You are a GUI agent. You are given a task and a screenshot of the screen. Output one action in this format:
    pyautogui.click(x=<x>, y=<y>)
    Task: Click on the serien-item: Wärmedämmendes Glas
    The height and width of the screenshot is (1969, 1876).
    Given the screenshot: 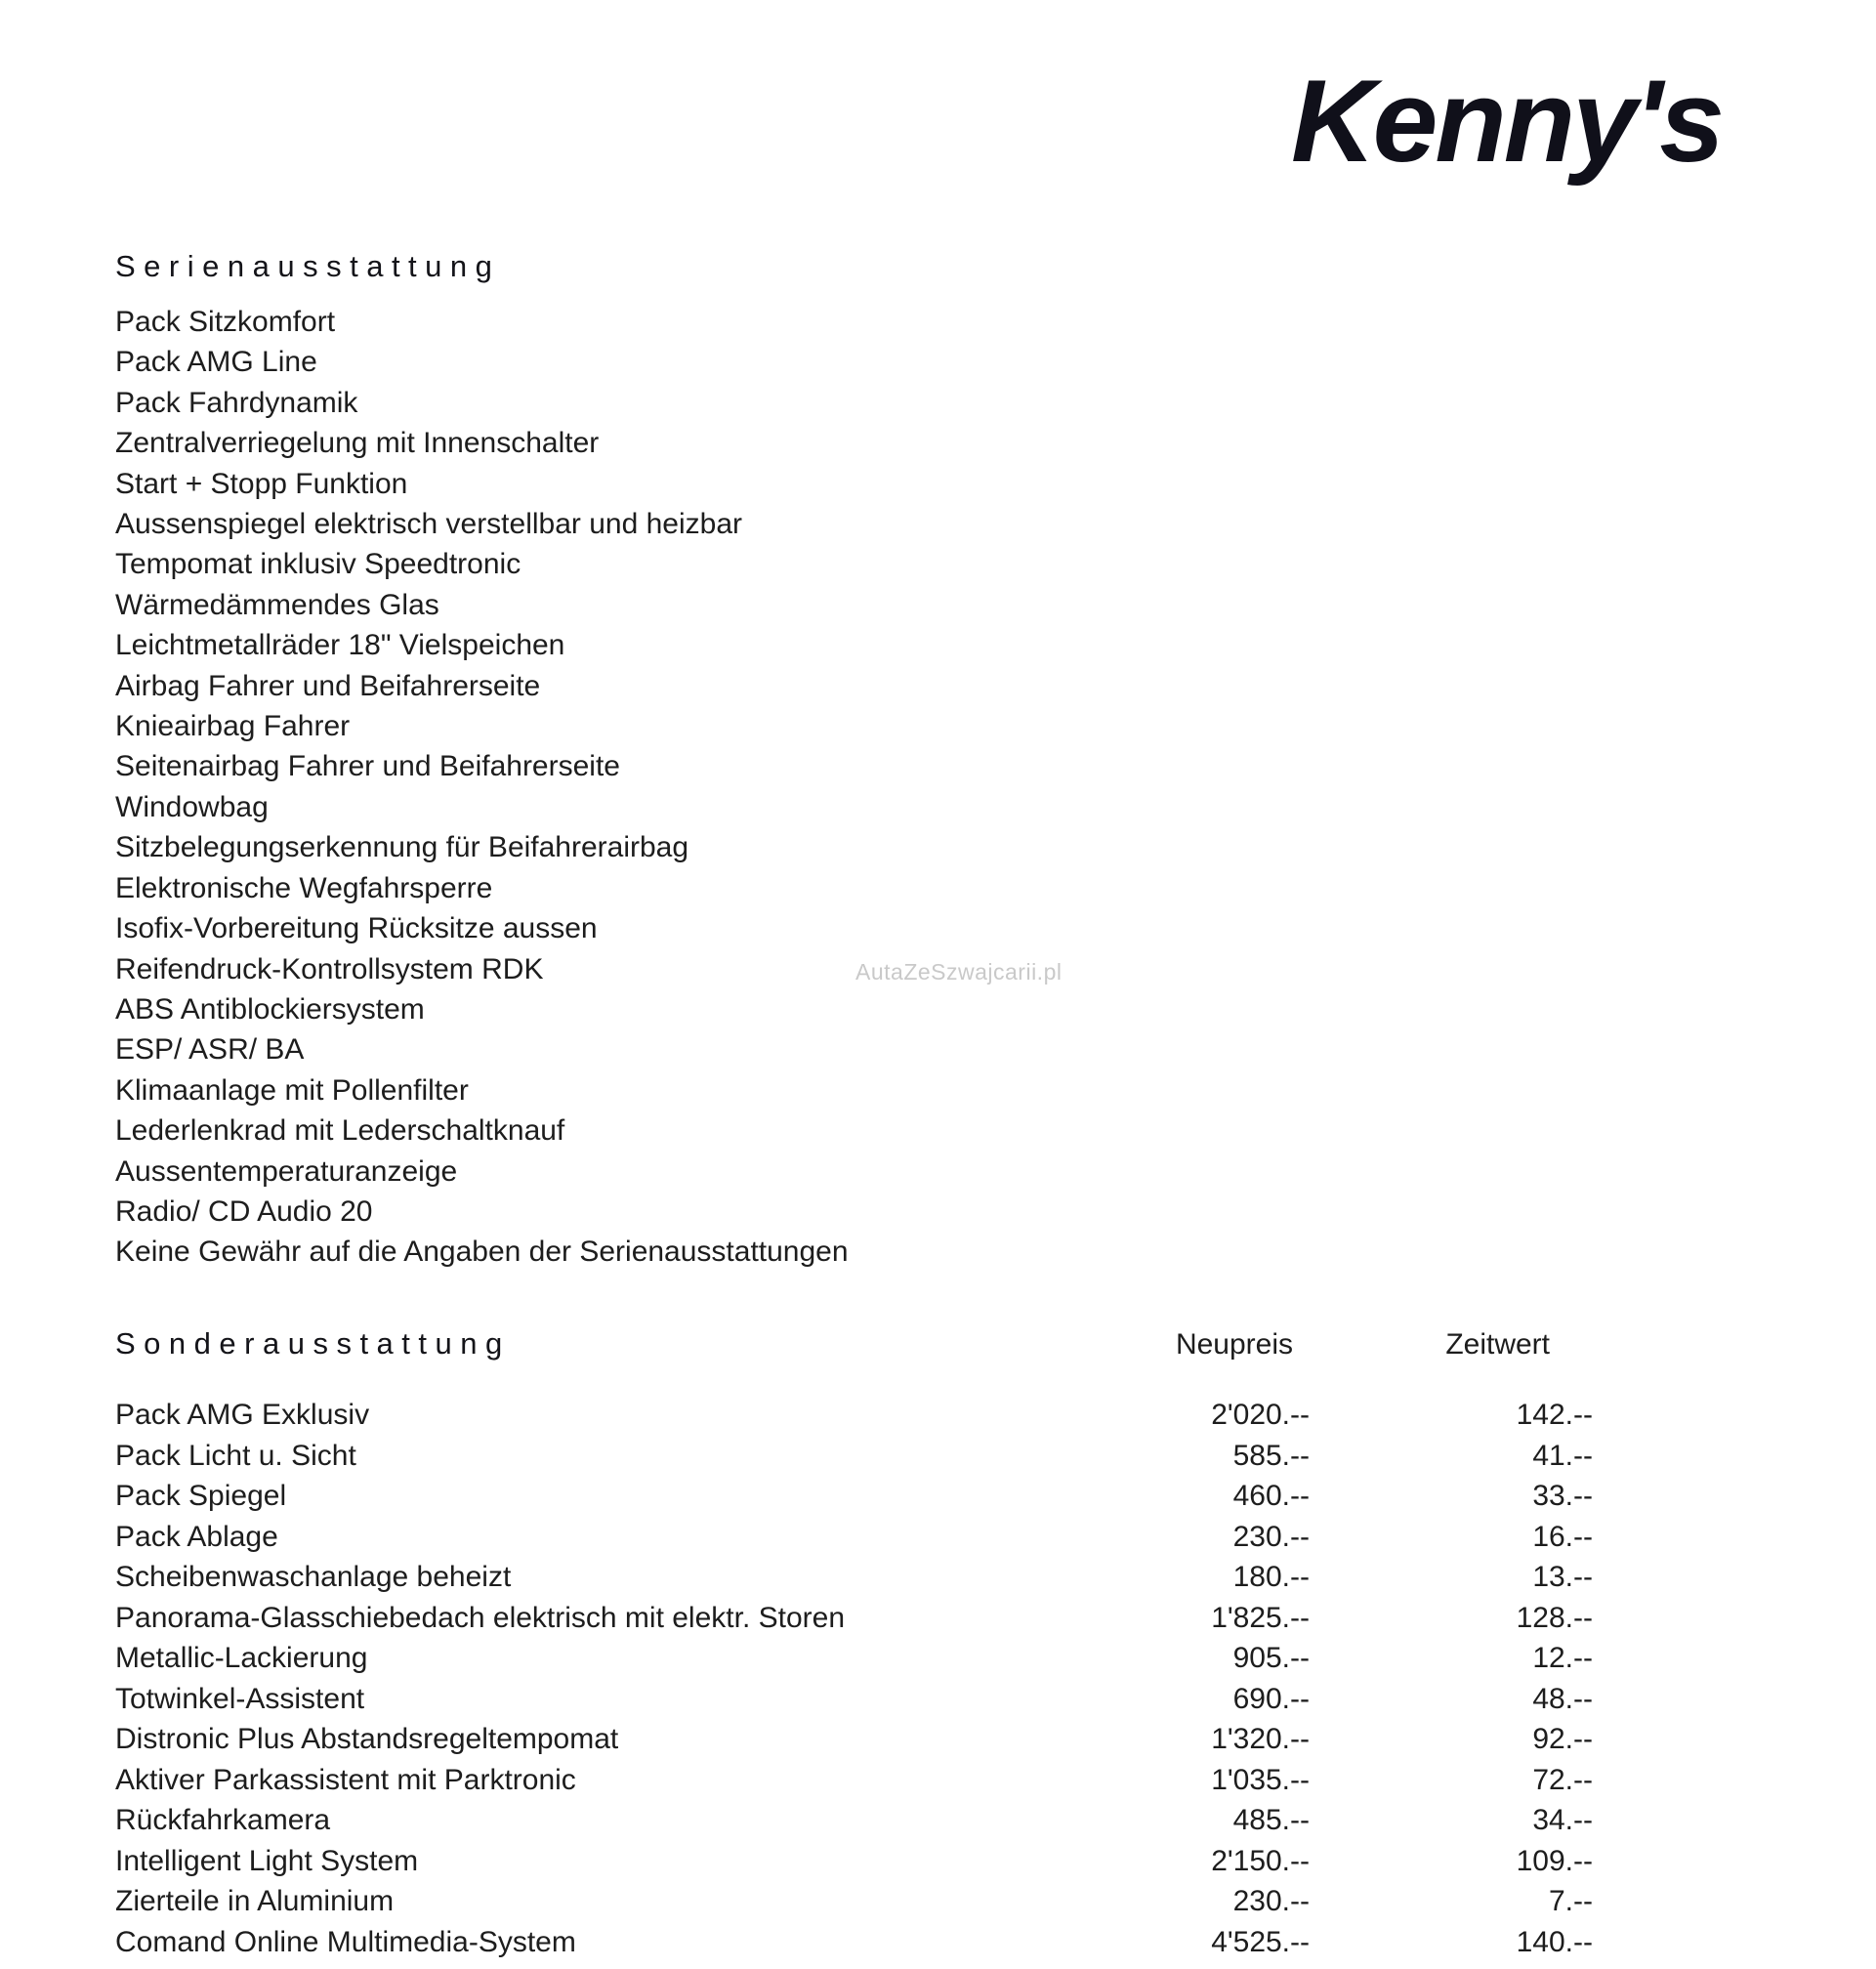 What is the action you would take?
    pyautogui.click(x=277, y=604)
    